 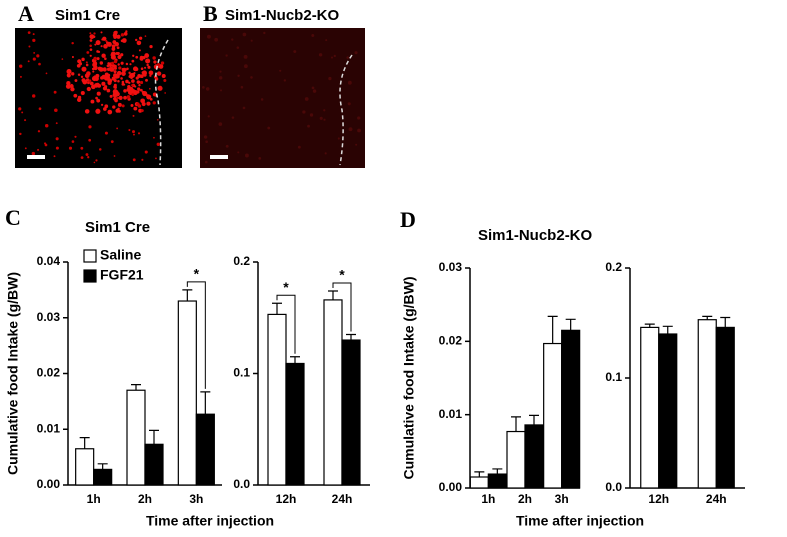 I want to click on micrograph-b, so click(x=282, y=98).